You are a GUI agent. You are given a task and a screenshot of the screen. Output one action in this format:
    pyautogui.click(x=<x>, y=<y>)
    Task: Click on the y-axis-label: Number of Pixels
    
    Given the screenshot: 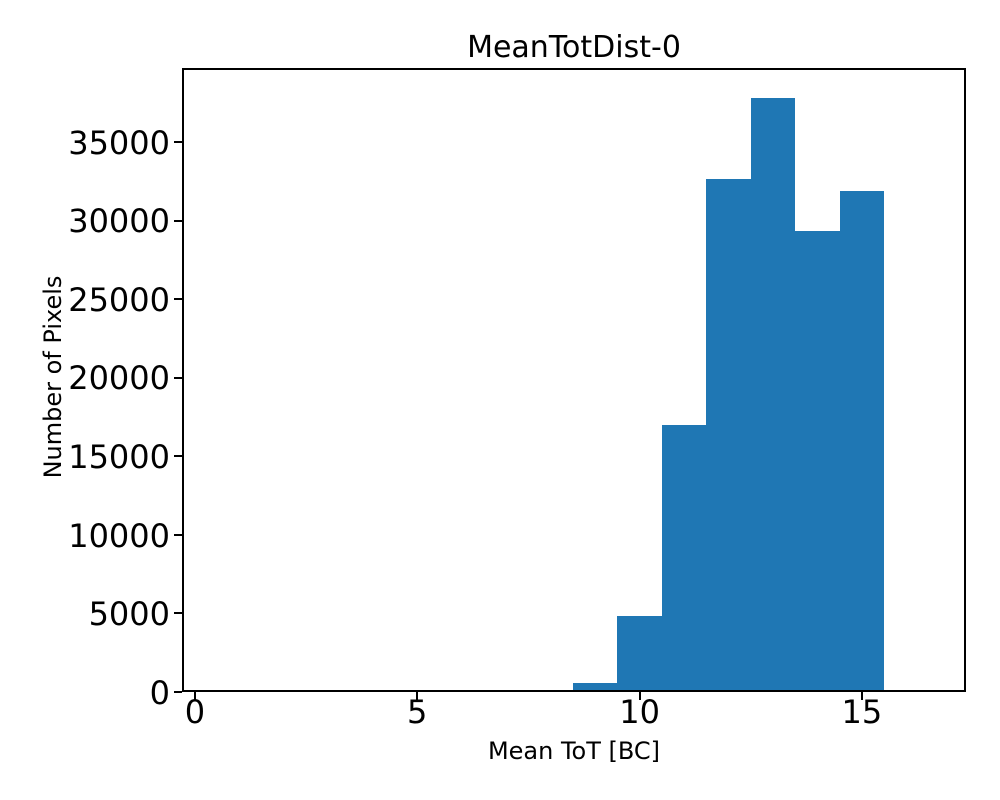 What is the action you would take?
    pyautogui.click(x=53, y=377)
    